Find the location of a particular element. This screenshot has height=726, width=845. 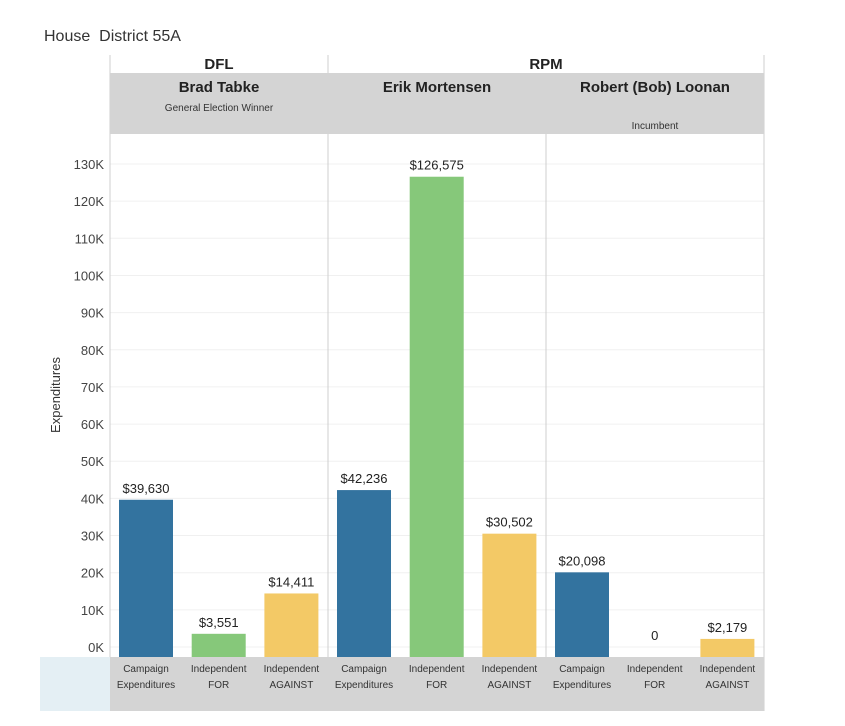

bar-value-label: $14,411 is located at coordinates (291, 581).